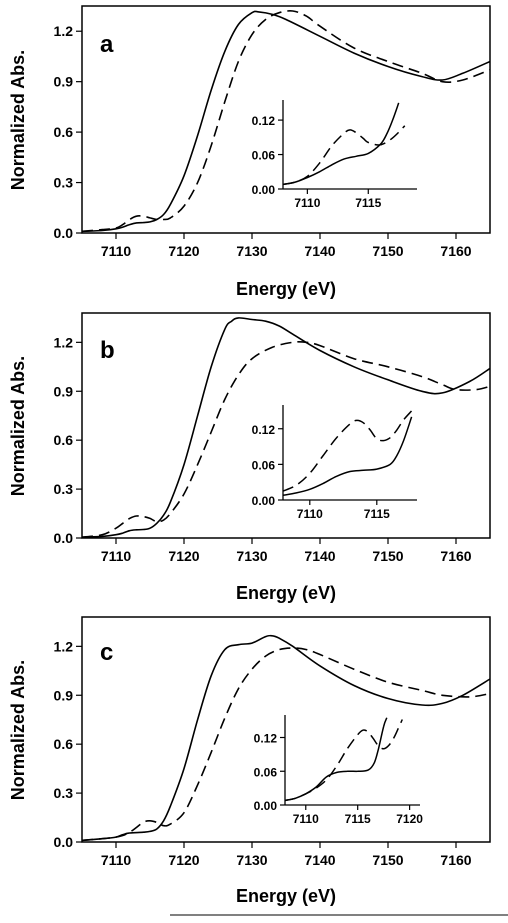 This screenshot has height=923, width=508. Describe the element at coordinates (286, 289) in the screenshot. I see `panel-a-xlabel: Energy (eV)` at that location.